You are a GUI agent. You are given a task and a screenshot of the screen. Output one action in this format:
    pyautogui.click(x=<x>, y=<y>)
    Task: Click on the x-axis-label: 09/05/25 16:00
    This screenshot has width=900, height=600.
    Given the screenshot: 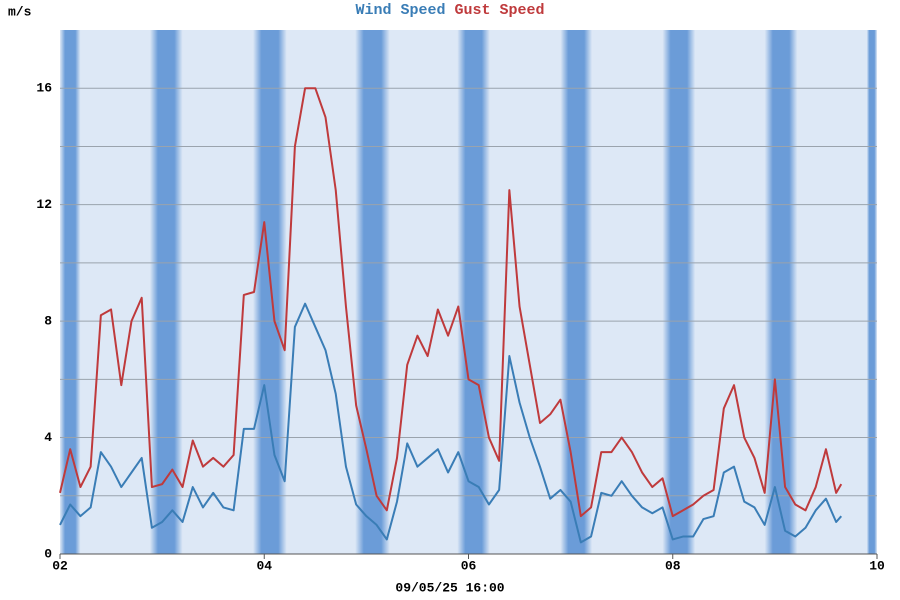 What is the action you would take?
    pyautogui.click(x=449, y=587)
    